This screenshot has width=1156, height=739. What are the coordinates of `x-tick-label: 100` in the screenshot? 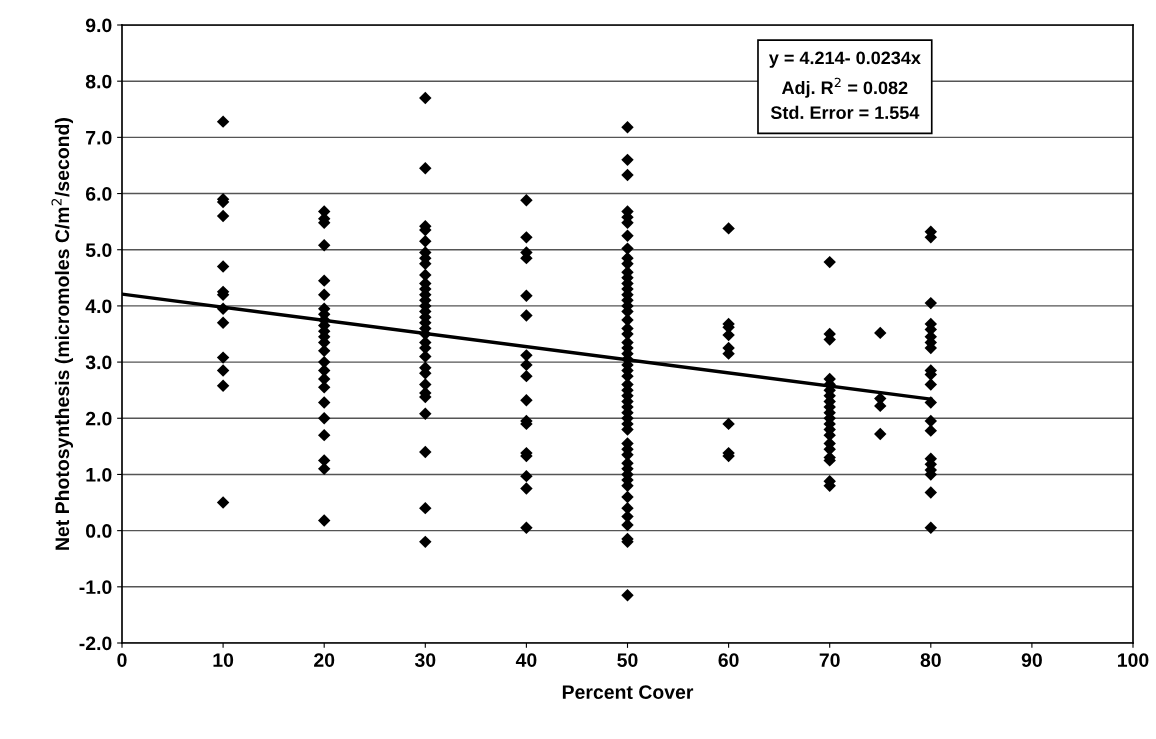 It's located at (1133, 660).